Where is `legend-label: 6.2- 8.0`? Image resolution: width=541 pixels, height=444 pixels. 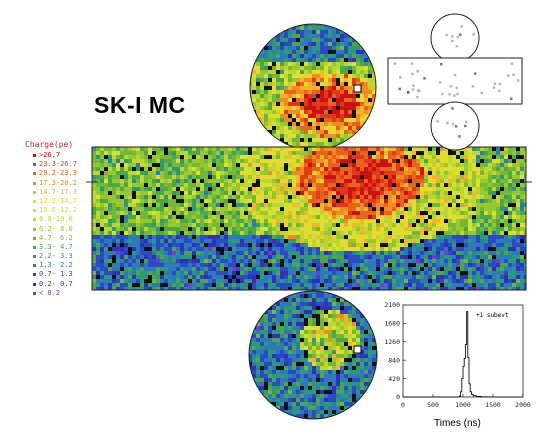 legend-label: 6.2- 8.0 is located at coordinates (56, 228).